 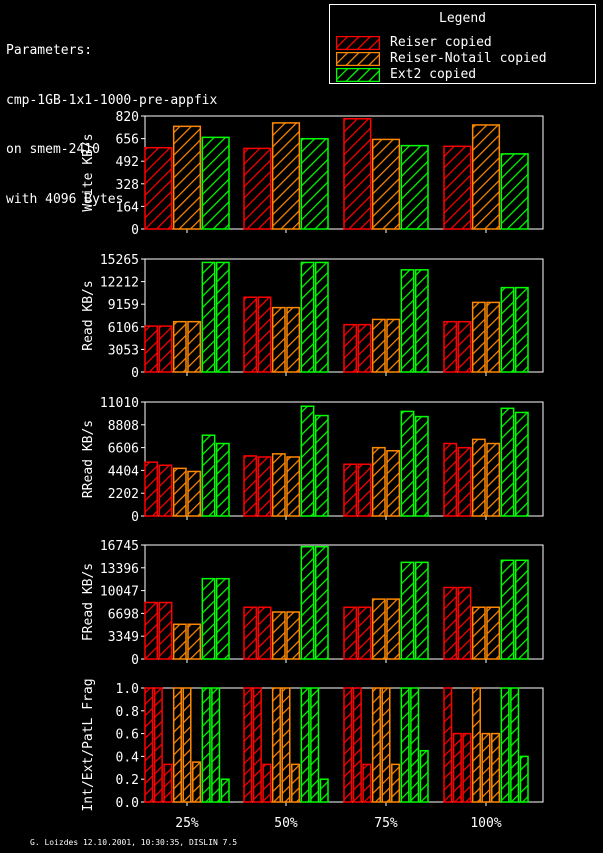 What do you see at coordinates (123, 637) in the screenshot?
I see `y-tick-label: 3349` at bounding box center [123, 637].